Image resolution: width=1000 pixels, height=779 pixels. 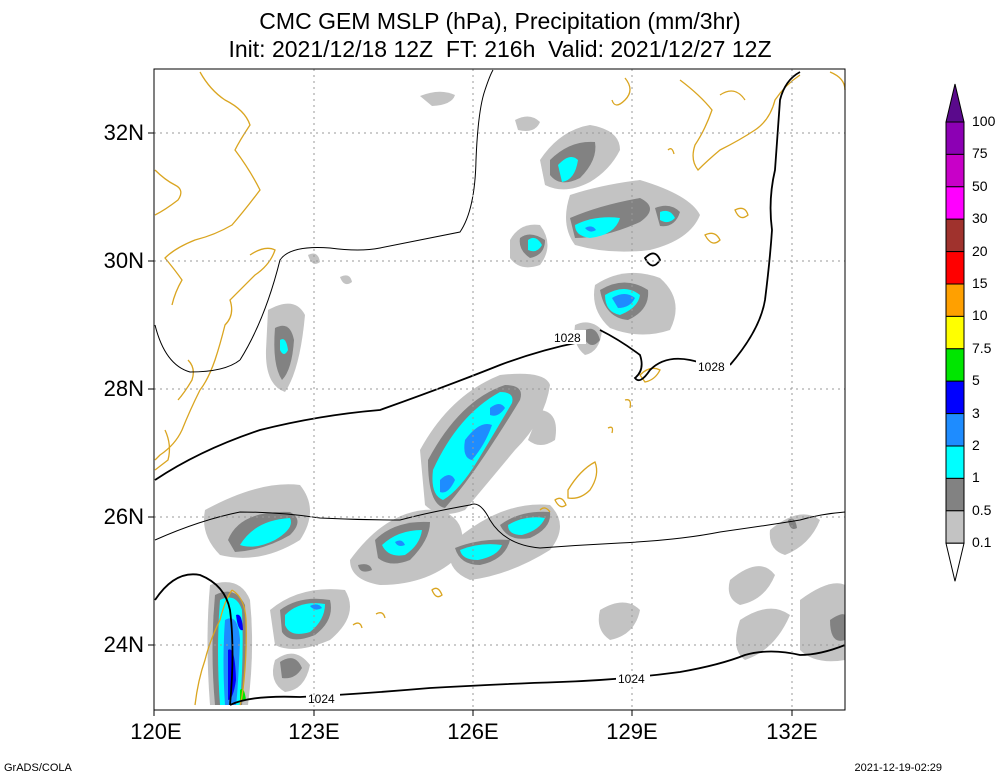 What do you see at coordinates (976, 445) in the screenshot?
I see `colorbar-label: 2` at bounding box center [976, 445].